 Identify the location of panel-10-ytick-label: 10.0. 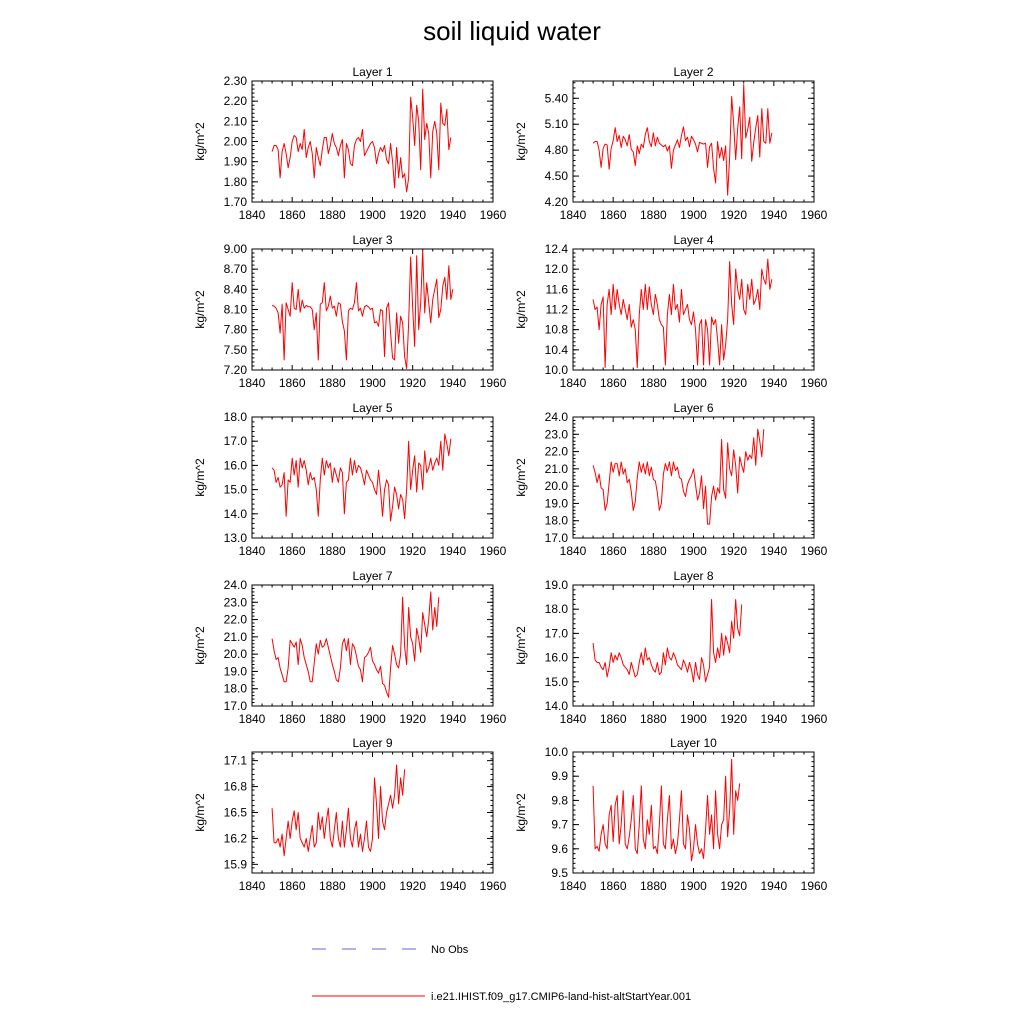
(557, 752).